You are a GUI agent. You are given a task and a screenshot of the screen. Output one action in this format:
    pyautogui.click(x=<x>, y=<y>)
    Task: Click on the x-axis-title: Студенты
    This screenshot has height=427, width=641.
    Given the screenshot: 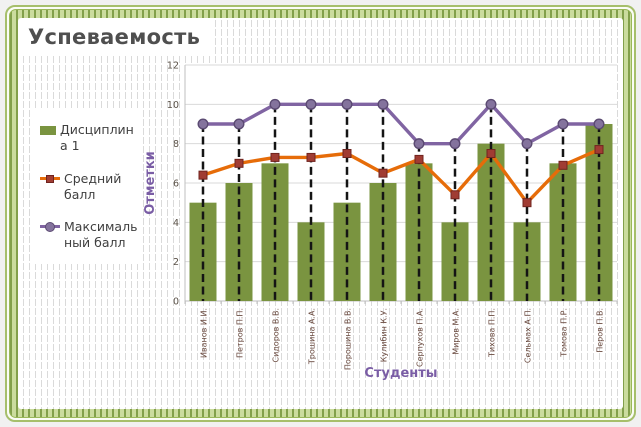 What is the action you would take?
    pyautogui.click(x=400, y=373)
    